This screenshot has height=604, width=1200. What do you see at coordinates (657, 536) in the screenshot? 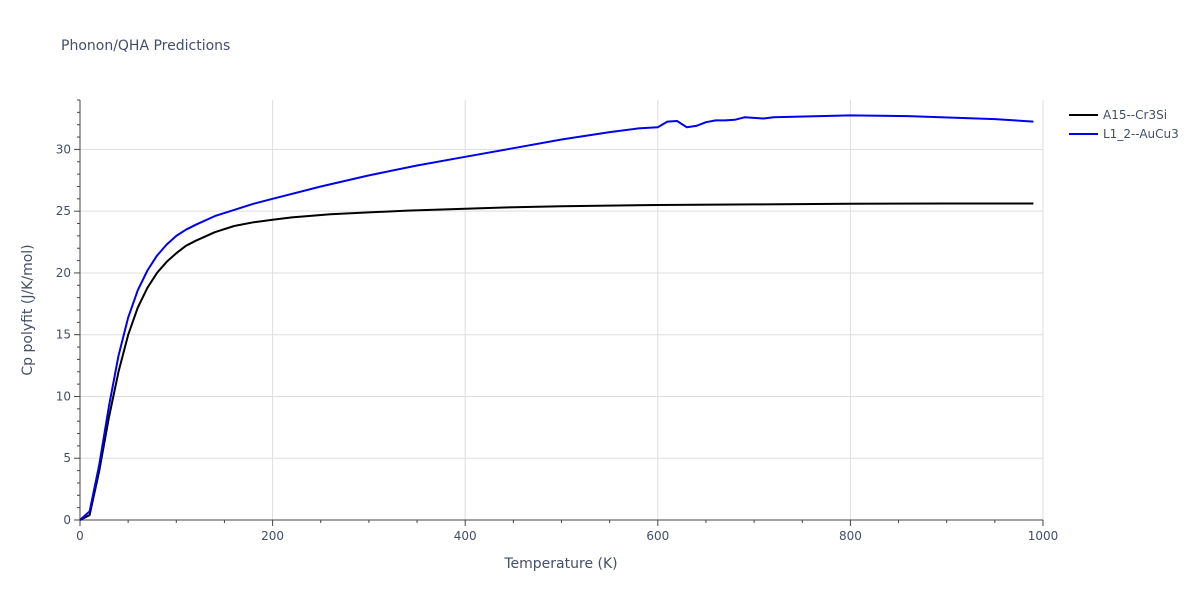
I see `x-tick-label: 600` at bounding box center [657, 536].